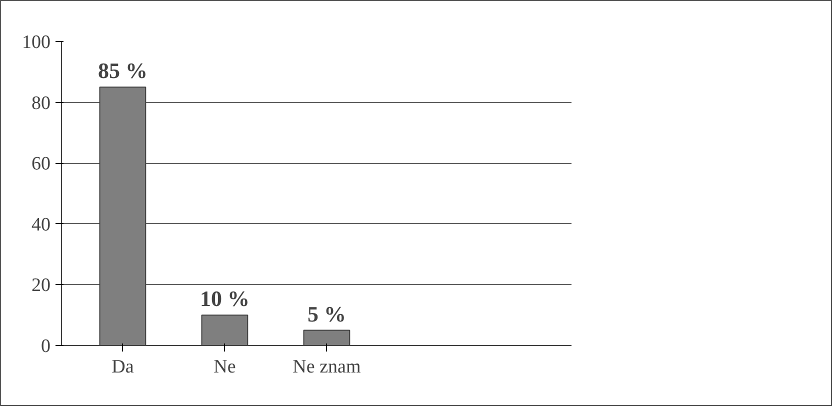  I want to click on y-tick-label: 80, so click(41, 103).